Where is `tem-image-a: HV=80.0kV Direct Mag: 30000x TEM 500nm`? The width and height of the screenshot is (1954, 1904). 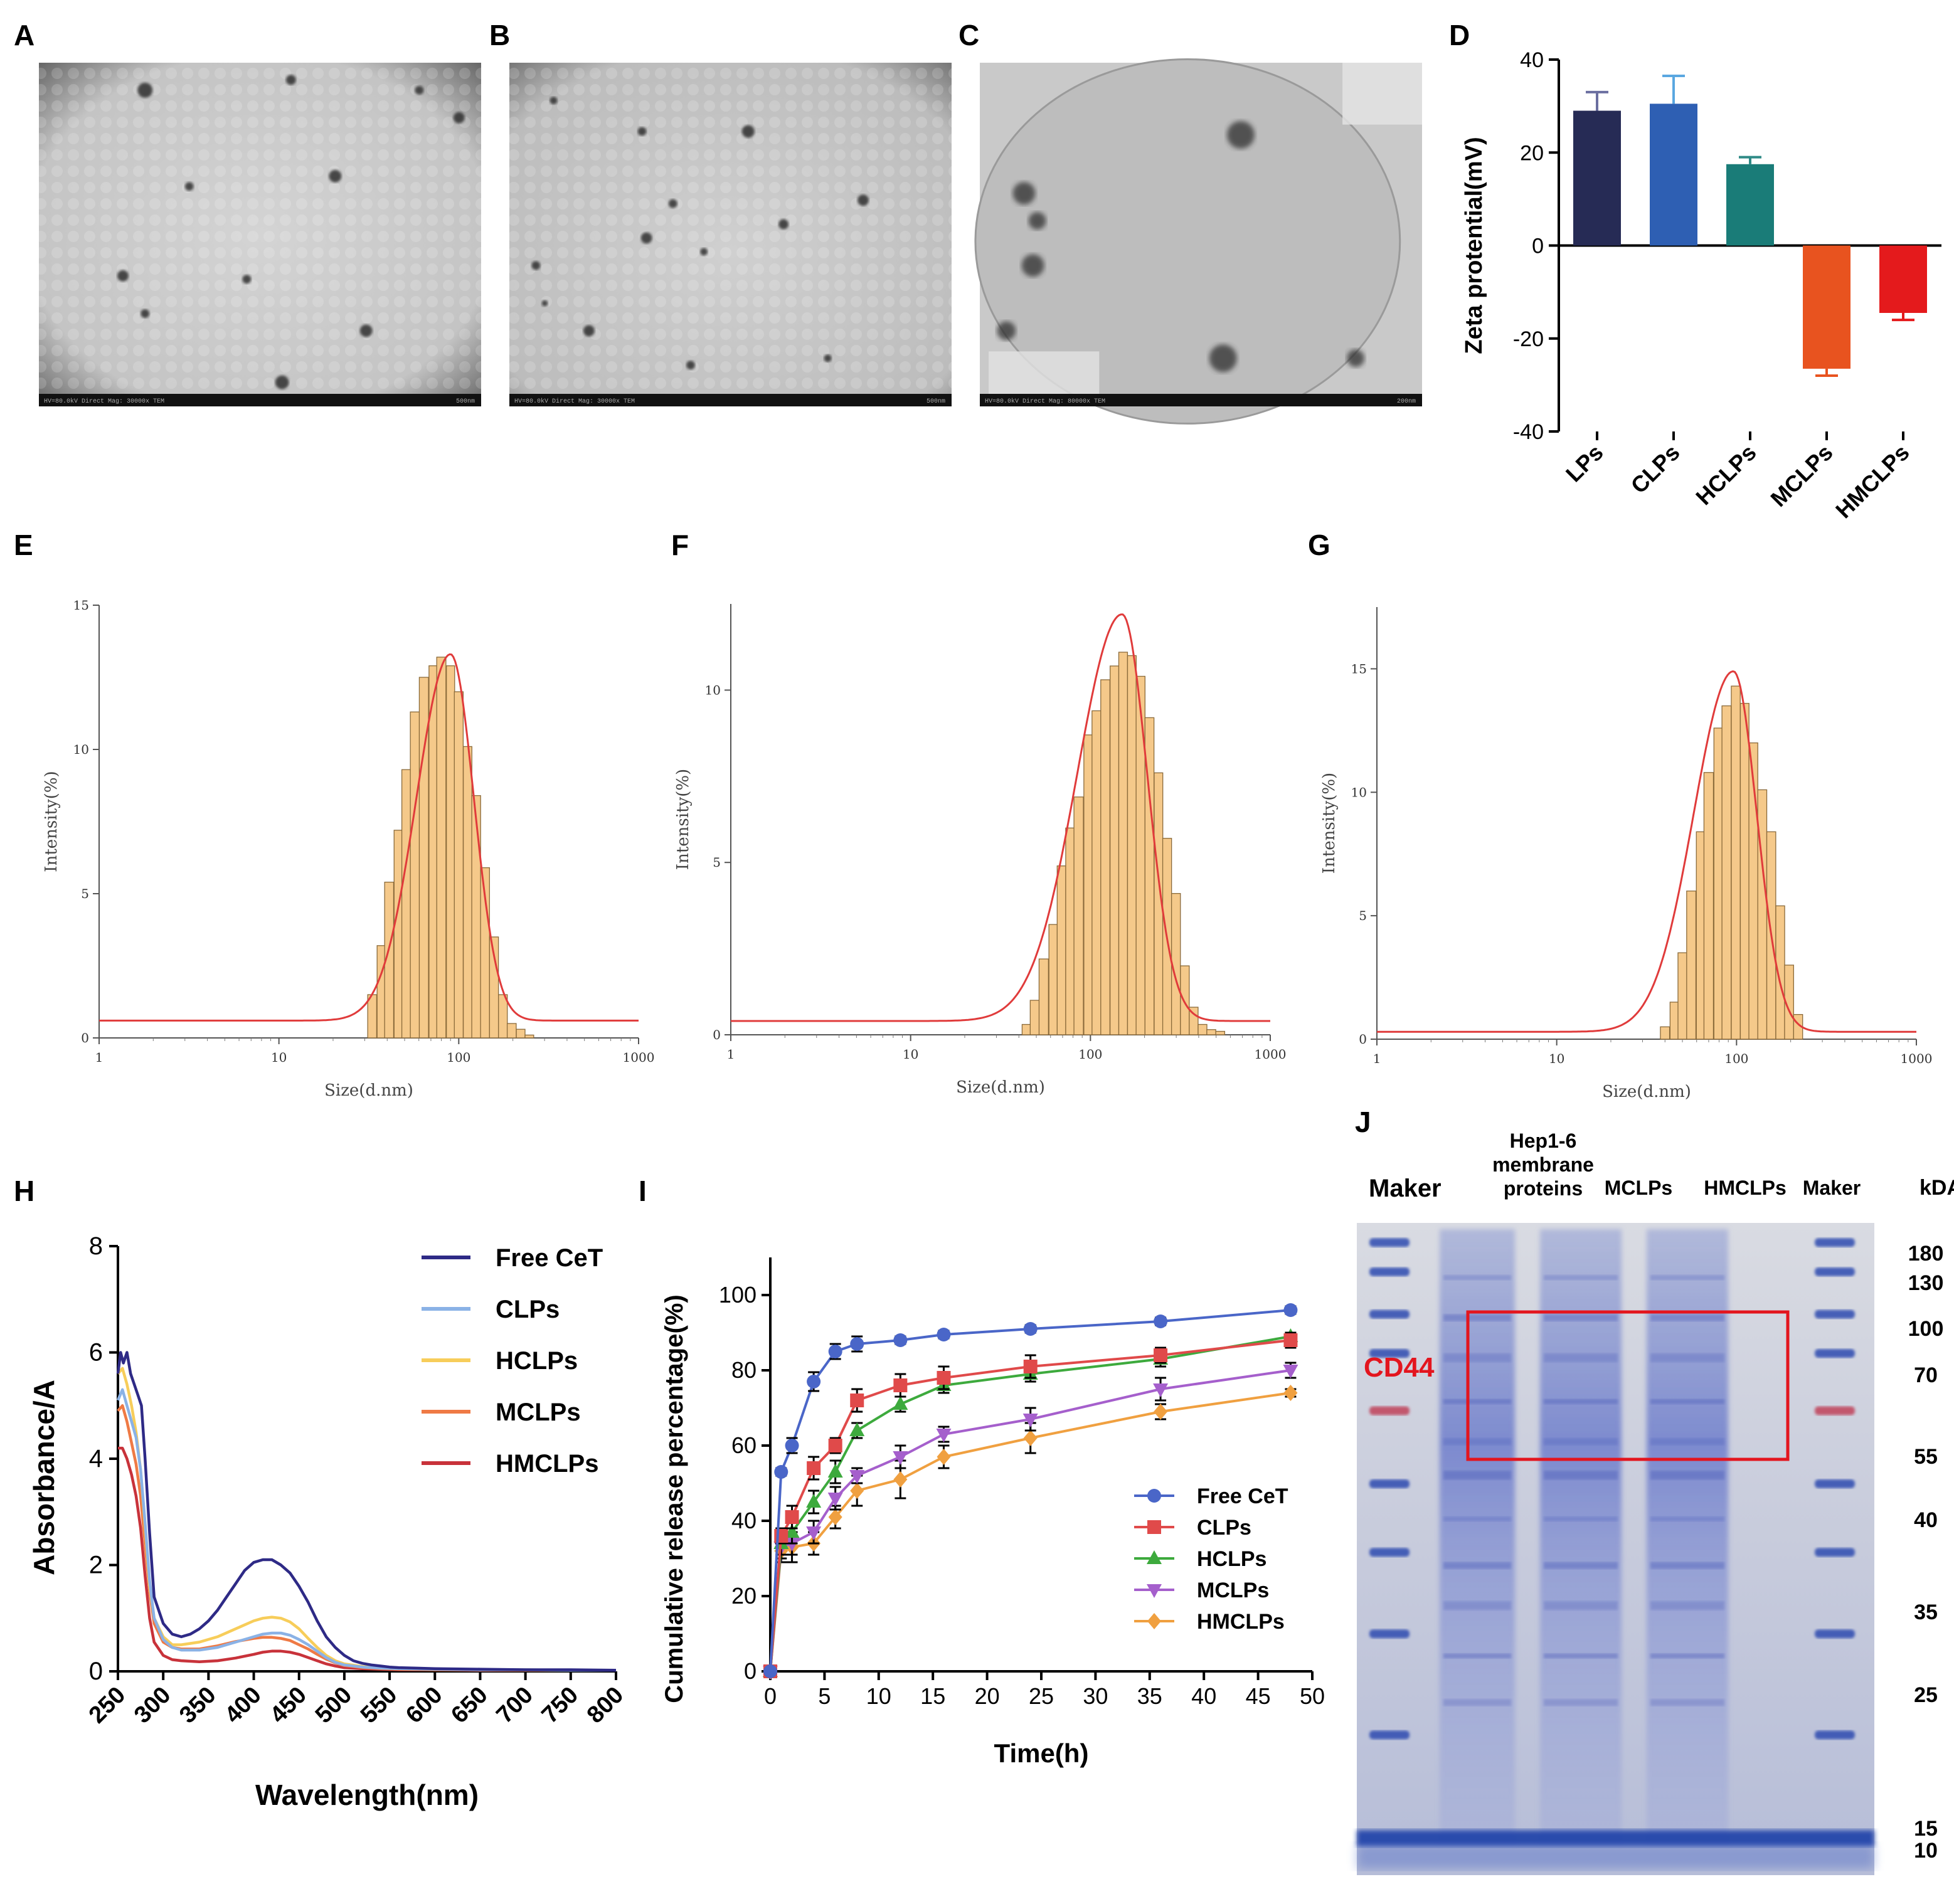 tem-image-a: HV=80.0kV Direct Mag: 30000x TEM 500nm is located at coordinates (260, 234).